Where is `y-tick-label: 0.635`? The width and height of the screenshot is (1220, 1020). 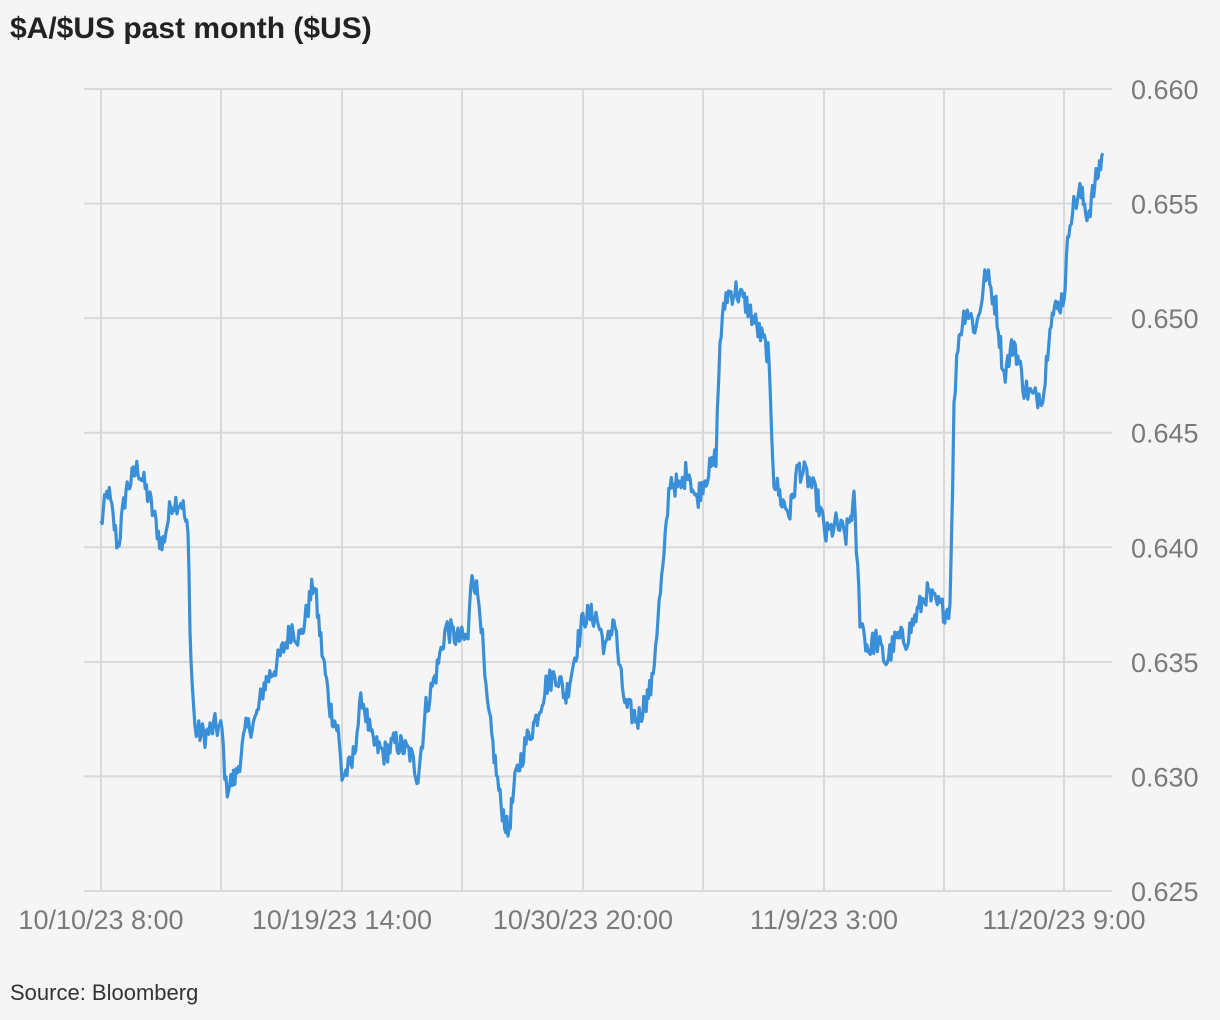 y-tick-label: 0.635 is located at coordinates (1165, 663).